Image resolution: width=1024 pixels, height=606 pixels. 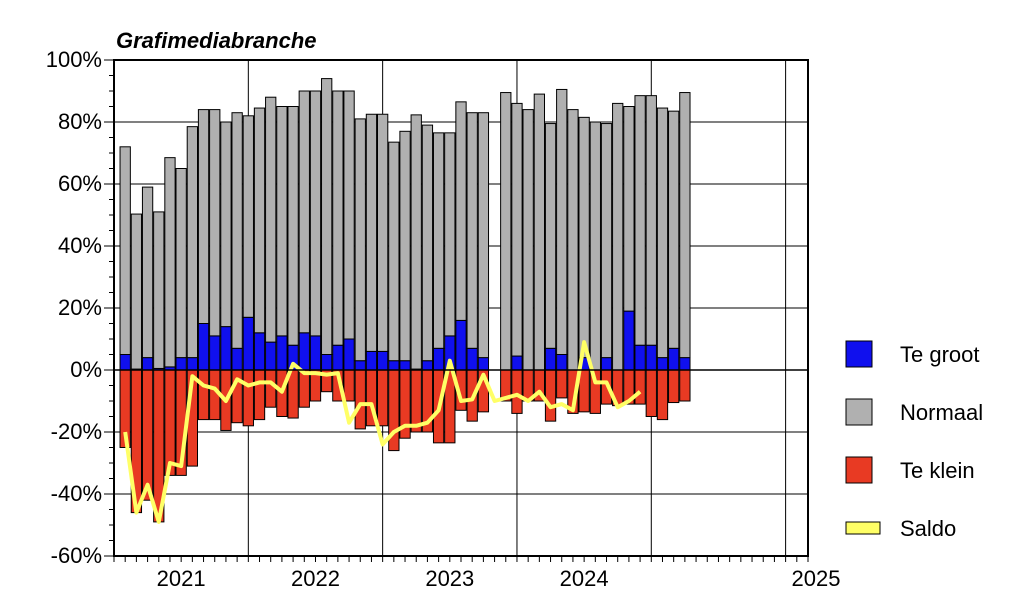 What do you see at coordinates (76, 493) in the screenshot?
I see `y-tick-label: -40%` at bounding box center [76, 493].